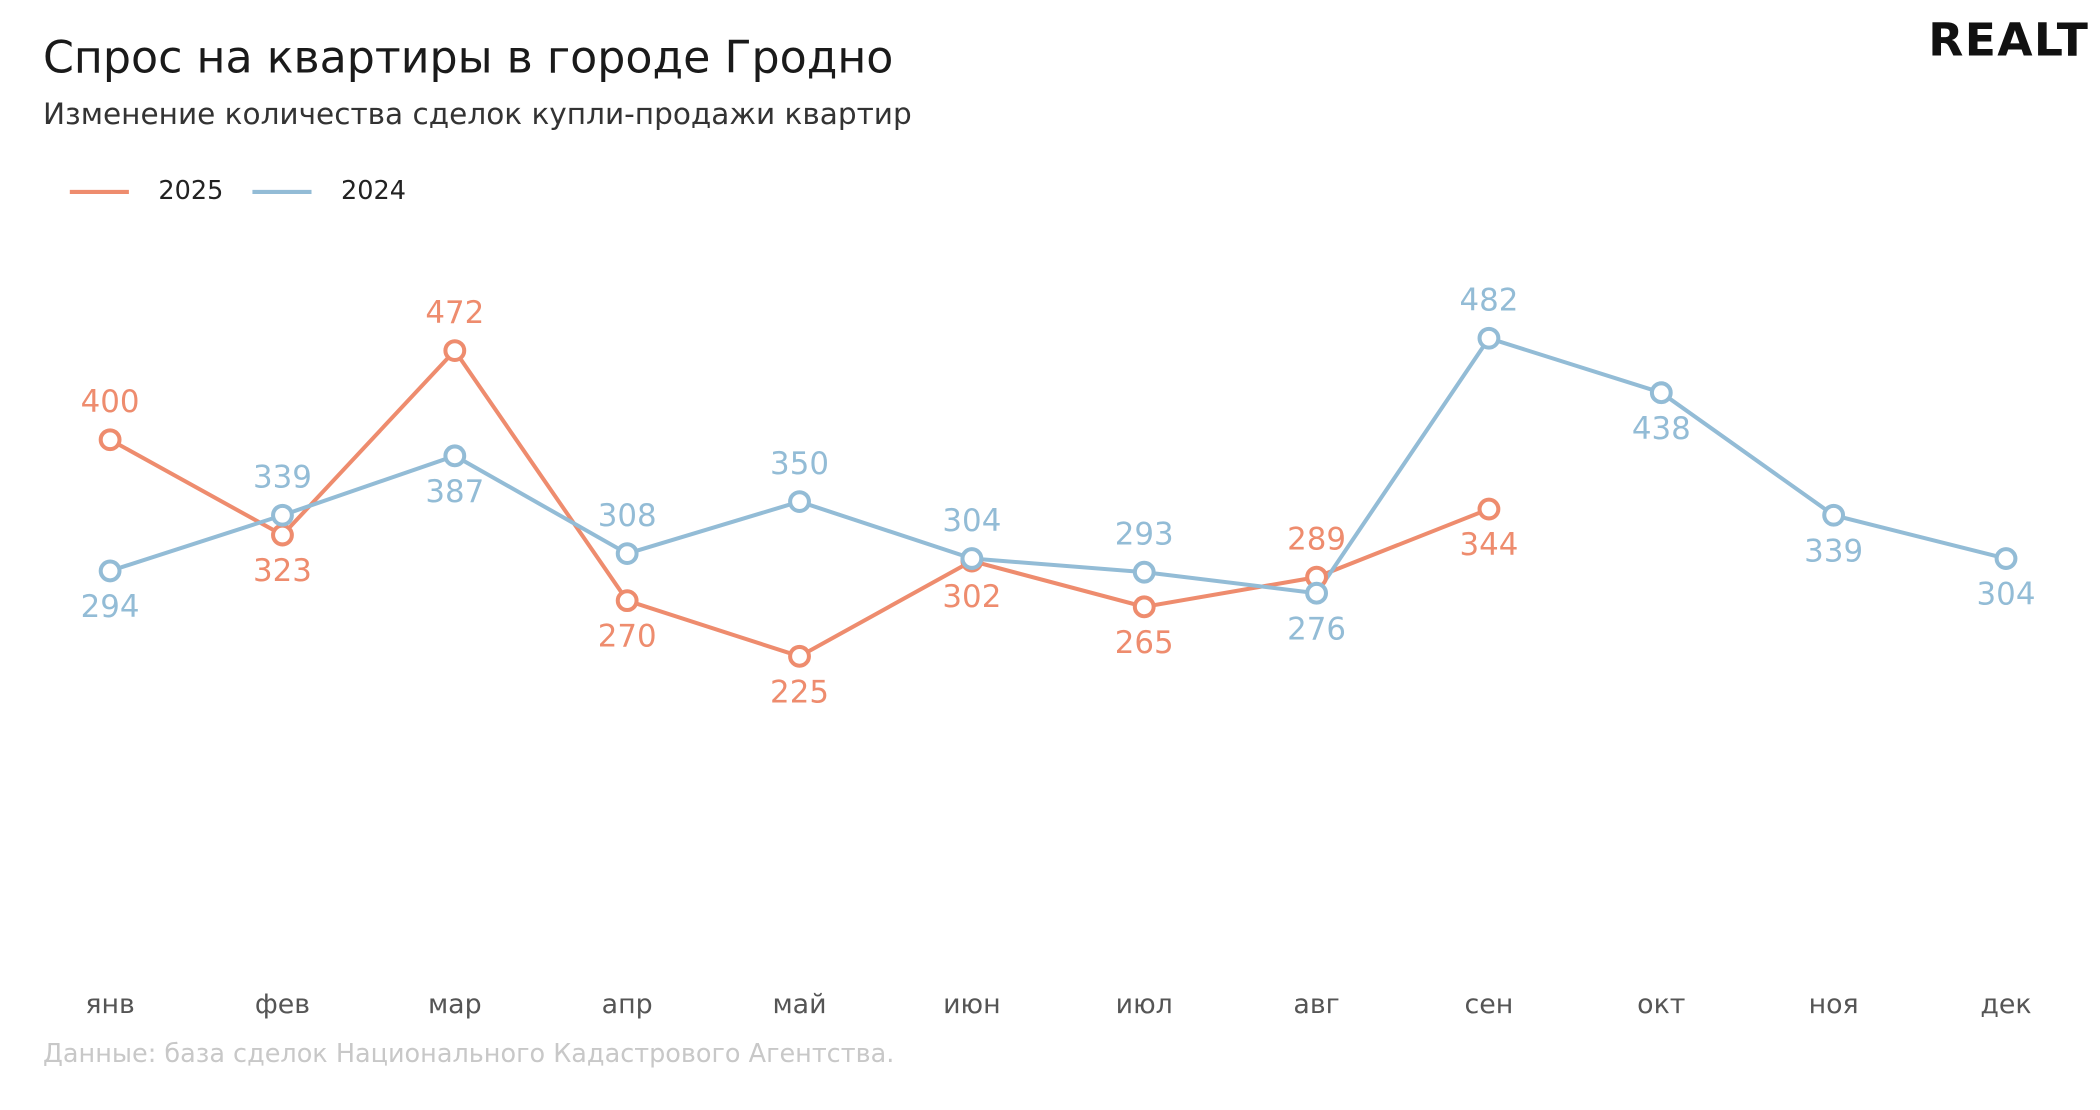 This screenshot has height=1110, width=2100. What do you see at coordinates (110, 1004) in the screenshot?
I see `x-tick-label: янв` at bounding box center [110, 1004].